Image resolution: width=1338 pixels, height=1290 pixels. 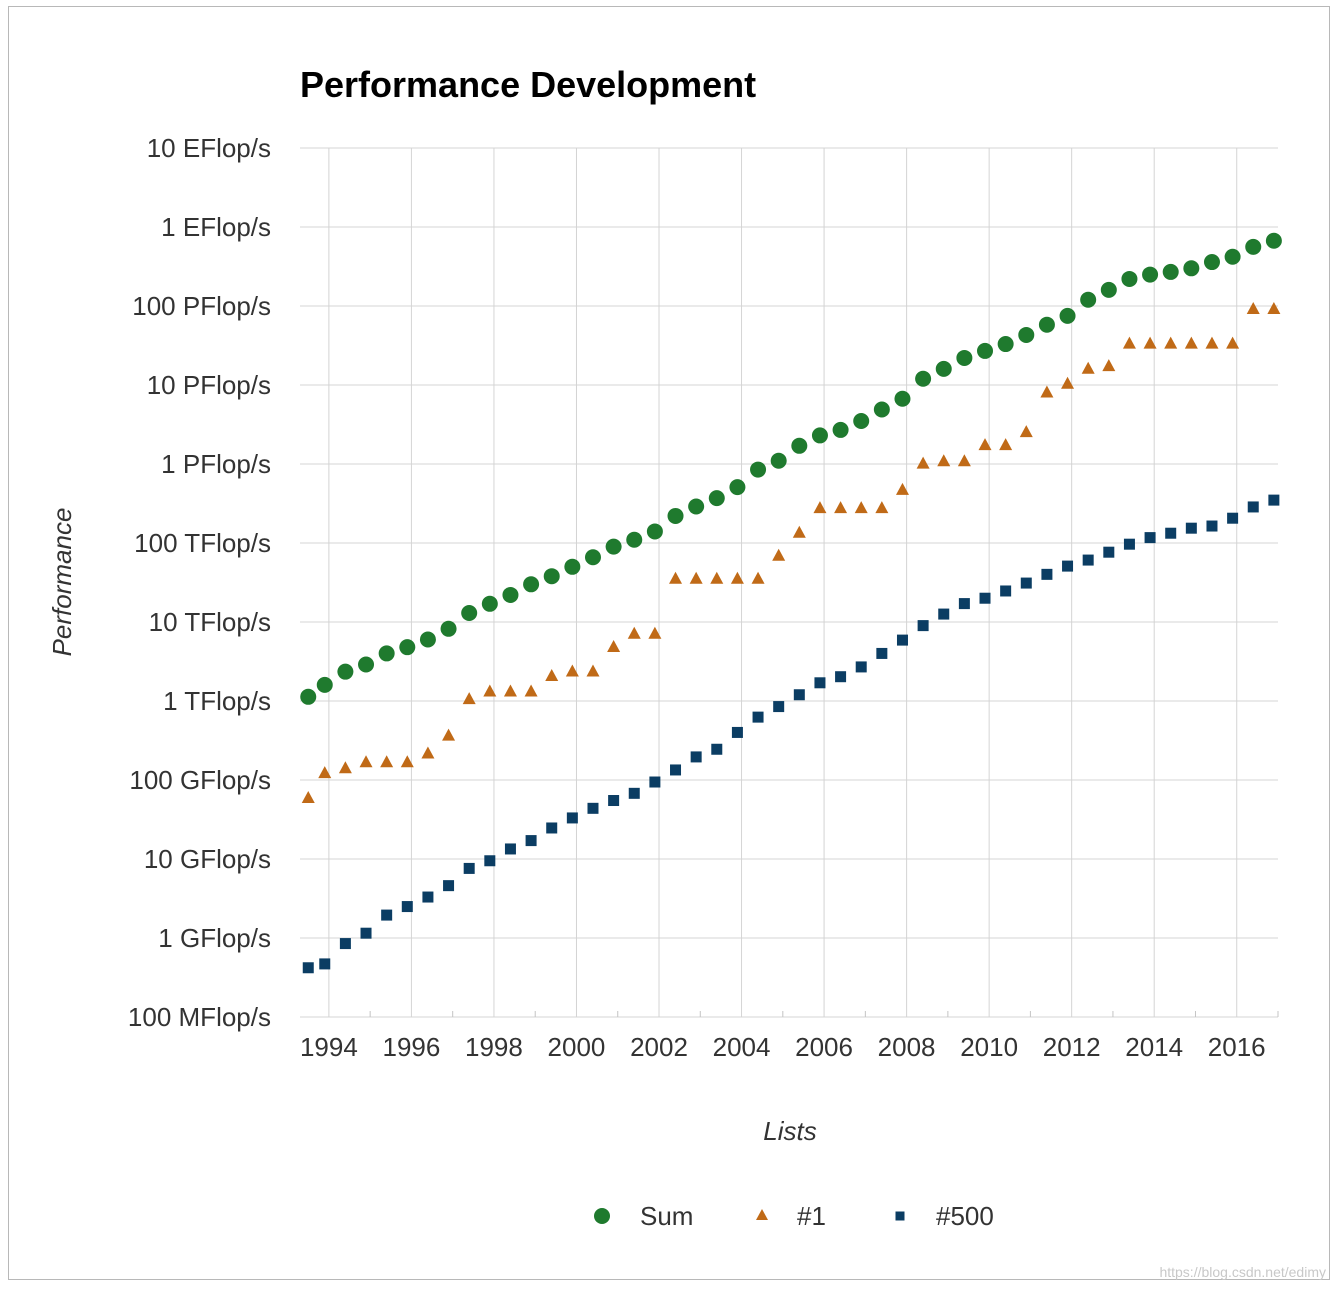 What do you see at coordinates (791, 1216) in the screenshot?
I see `legend-item: #1` at bounding box center [791, 1216].